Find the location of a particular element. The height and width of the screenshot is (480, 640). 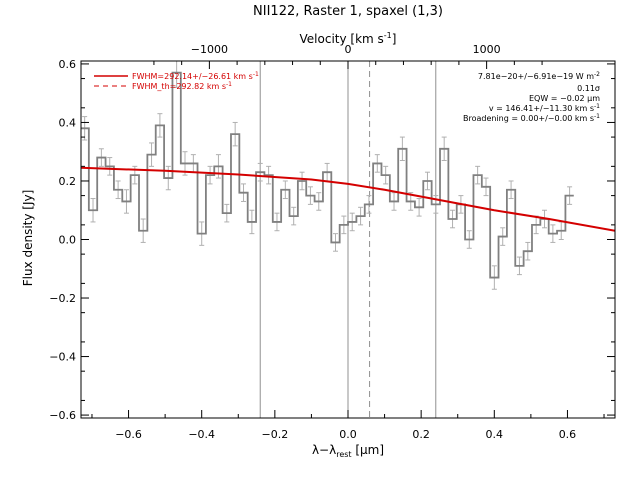

fit-annotation-significance: 0.11σ is located at coordinates (588, 88).